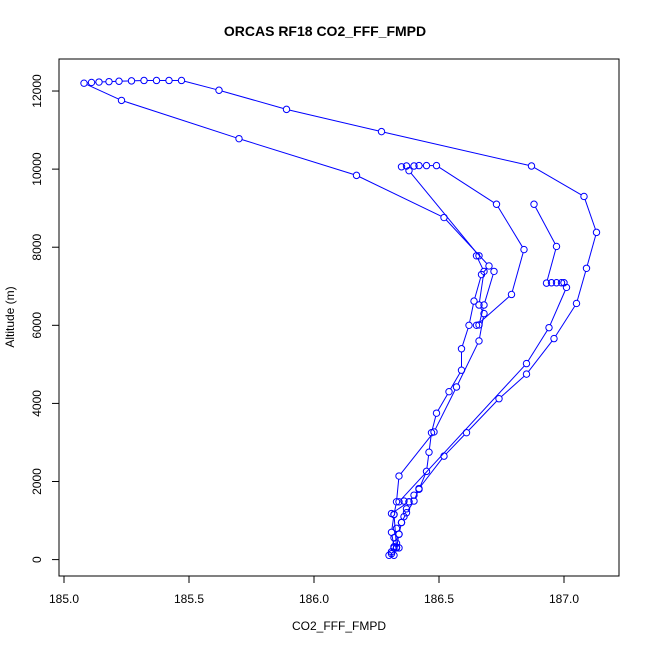 The height and width of the screenshot is (650, 650). I want to click on y-tick-label: 12000, so click(37, 91).